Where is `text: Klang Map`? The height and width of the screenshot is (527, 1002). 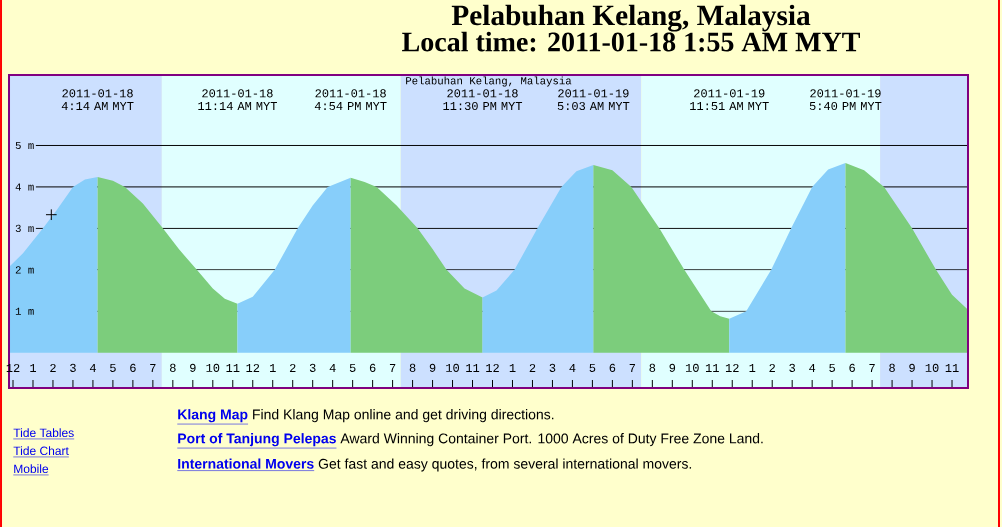
text: Klang Map is located at coordinates (213, 416).